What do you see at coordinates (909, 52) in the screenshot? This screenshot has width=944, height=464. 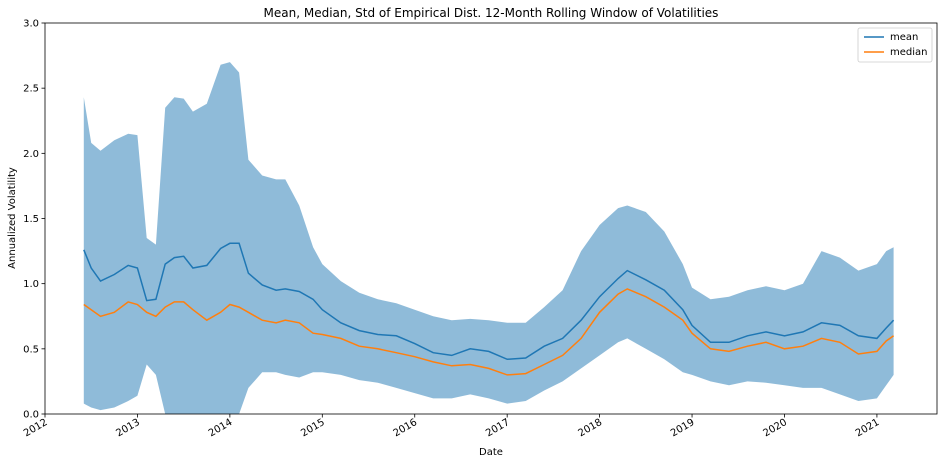 I see `legend-label-median: median` at bounding box center [909, 52].